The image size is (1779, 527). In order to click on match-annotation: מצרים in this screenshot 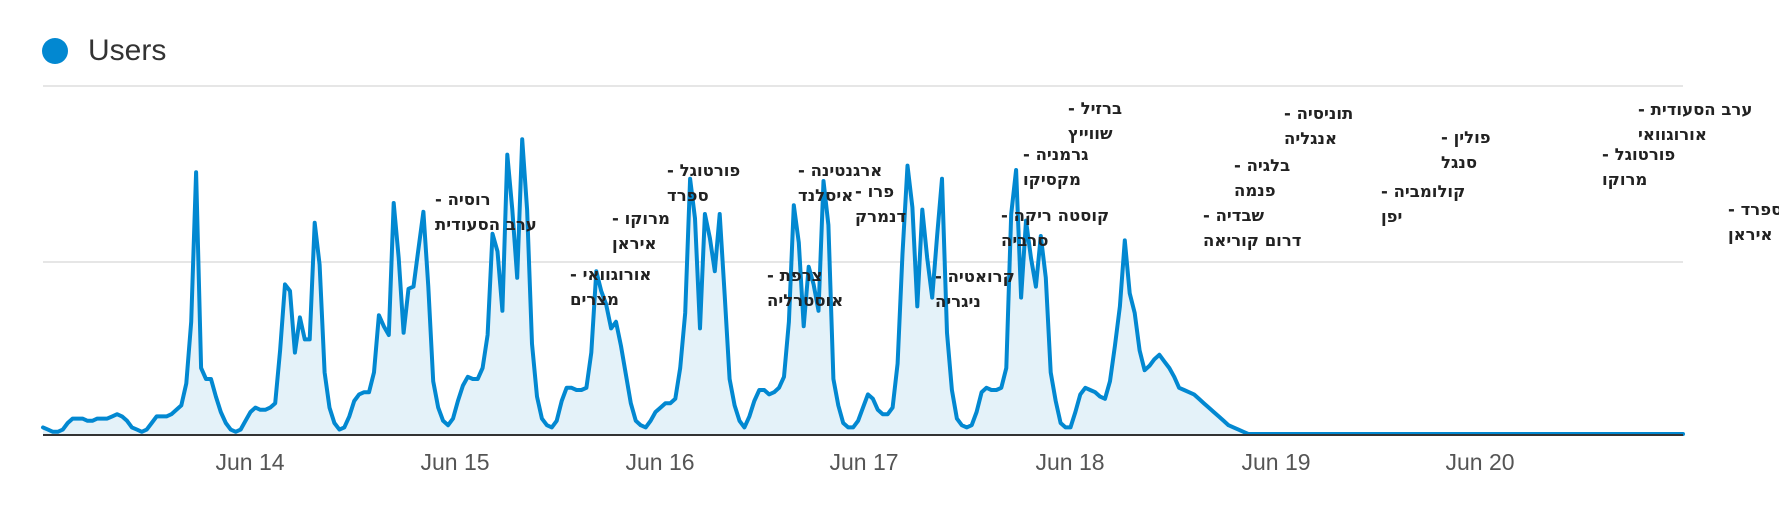, I will do `click(594, 299)`.